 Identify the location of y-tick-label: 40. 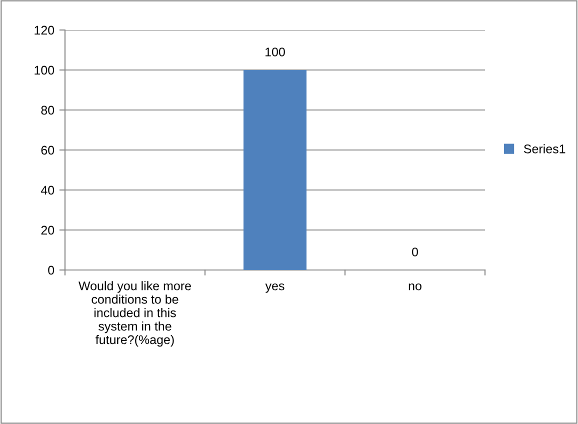
(47, 190).